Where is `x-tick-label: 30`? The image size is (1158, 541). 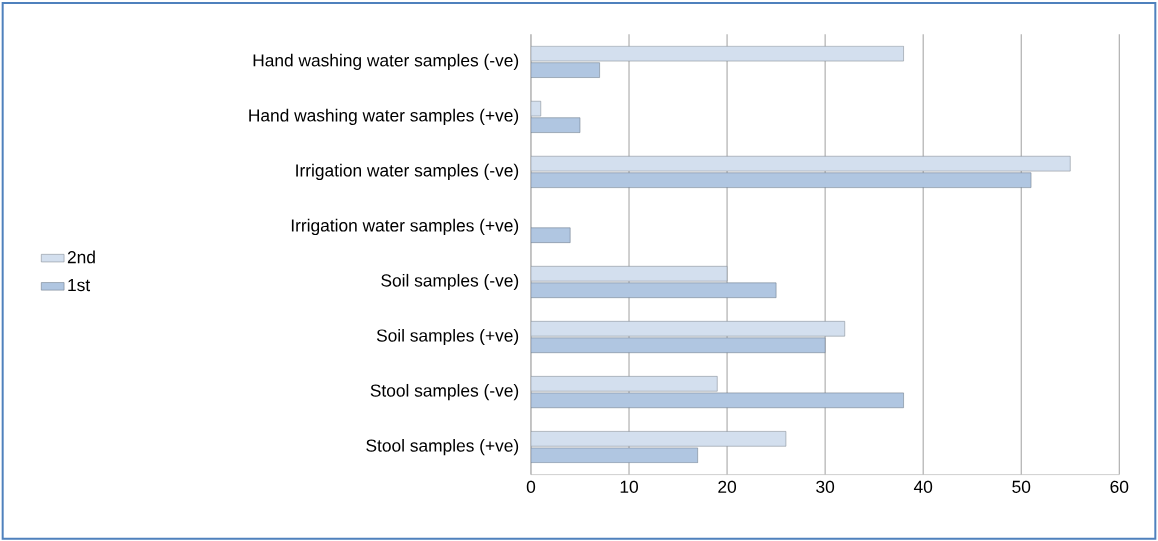
x-tick-label: 30 is located at coordinates (825, 486).